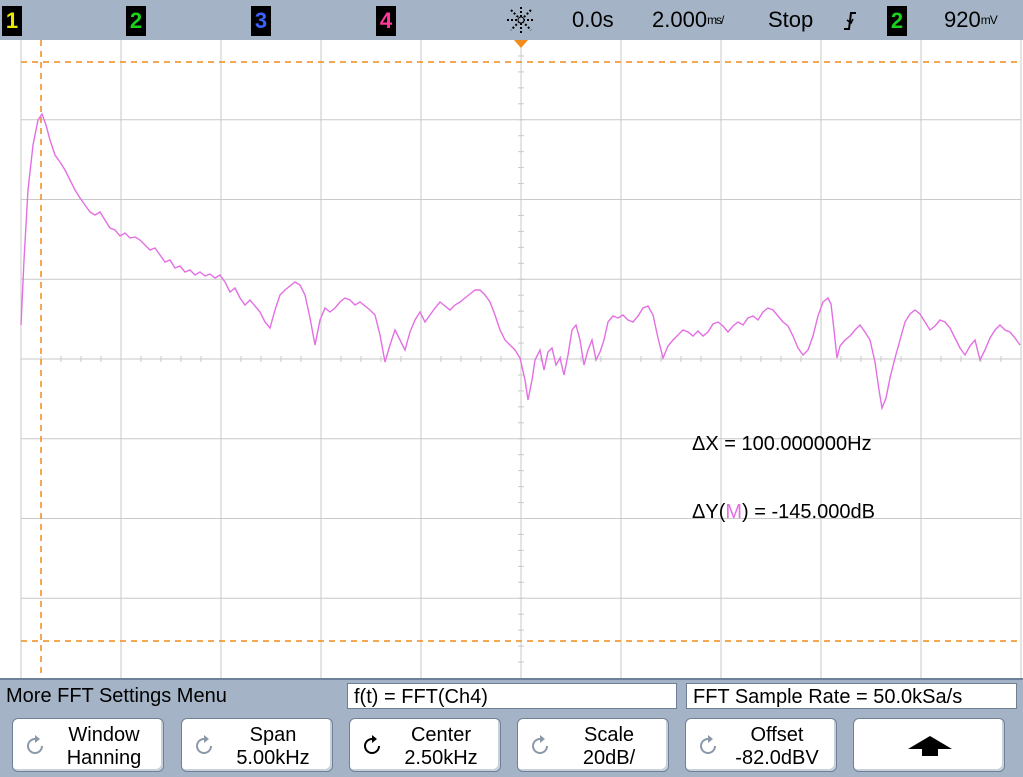 The height and width of the screenshot is (777, 1023). Describe the element at coordinates (593, 19) in the screenshot. I see `time-position: 0.0s` at that location.